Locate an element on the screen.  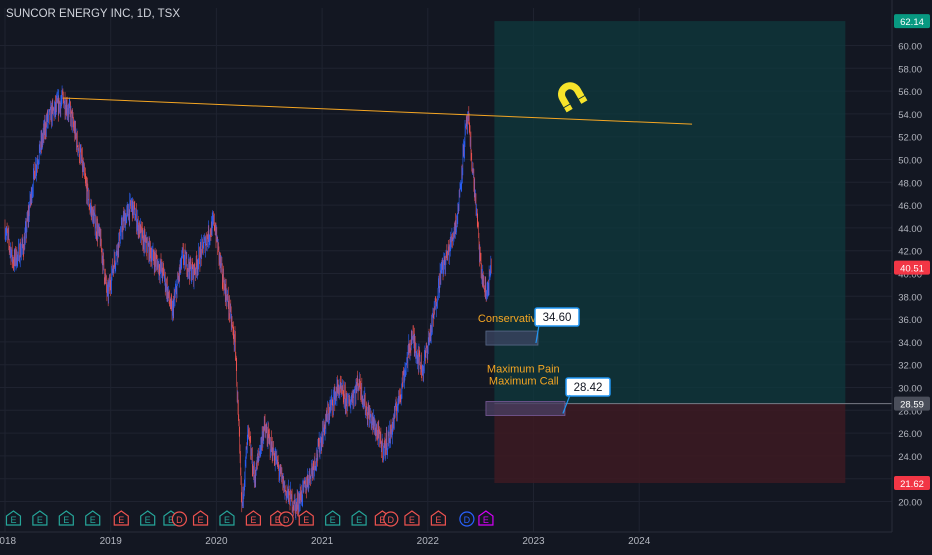
price-callout-text: 34.60 is located at coordinates (557, 318).